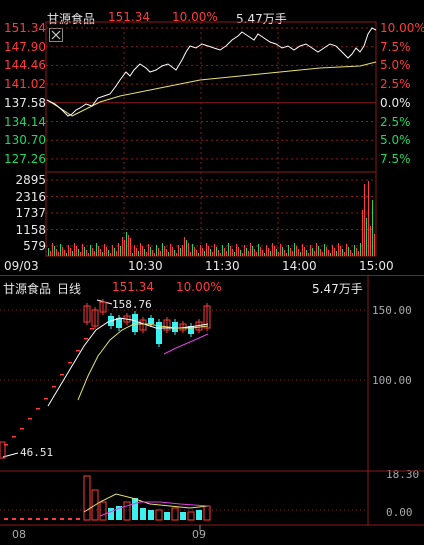 This screenshot has height=545, width=424. I want to click on price-axis-label: 134.14, so click(25, 121).